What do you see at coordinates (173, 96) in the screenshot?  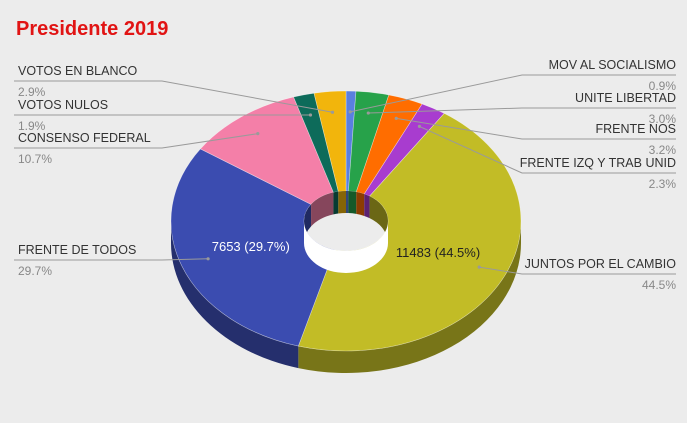 I see `leader-line-votos-en-blanco` at bounding box center [173, 96].